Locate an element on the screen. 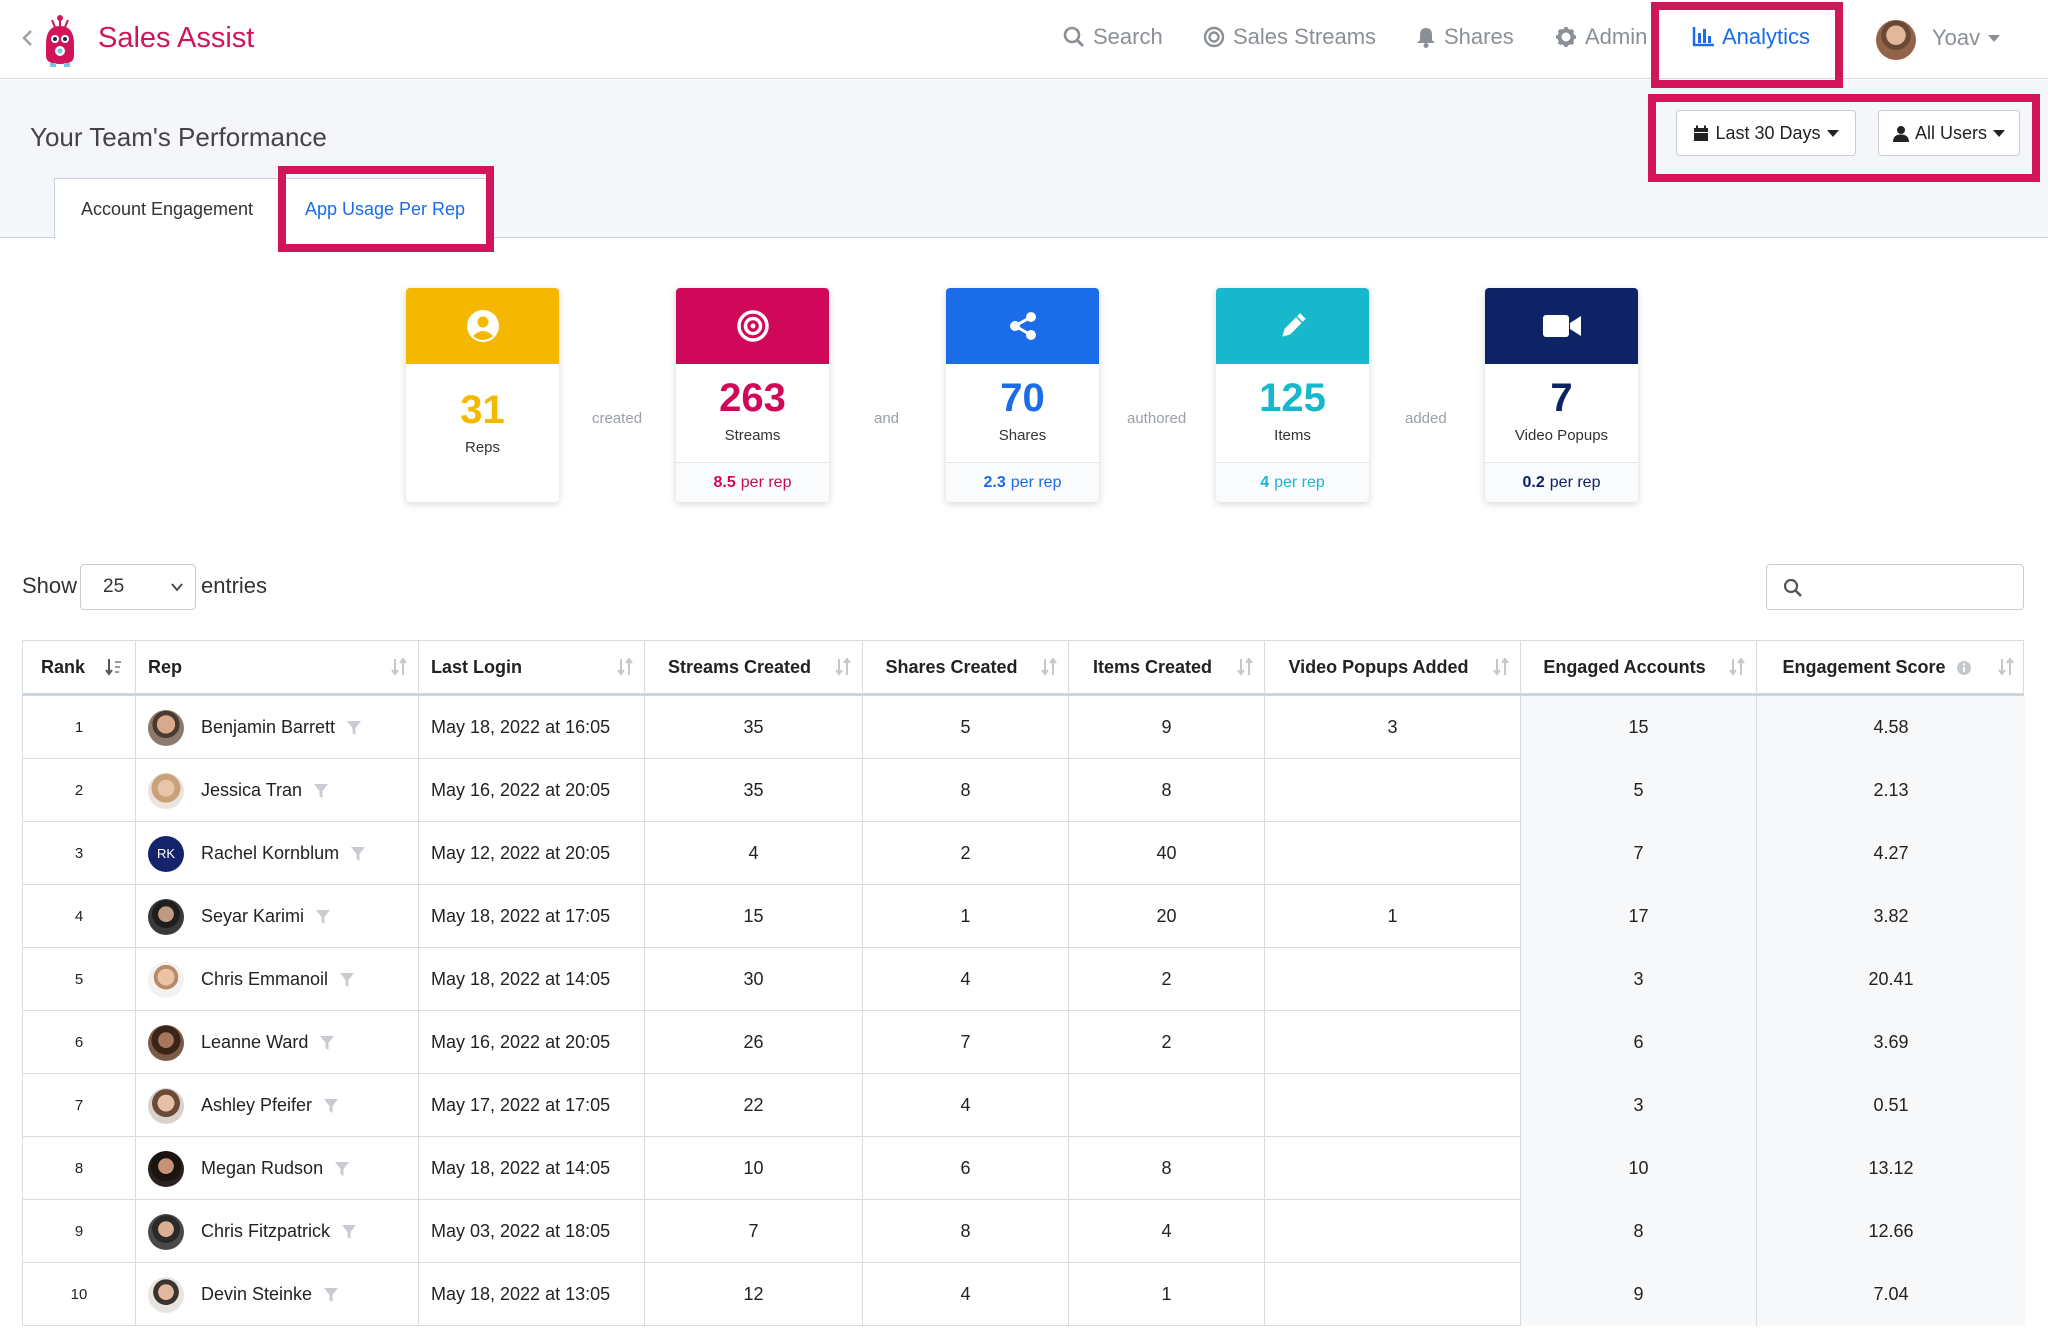  col-rep: Rep is located at coordinates (277, 667).